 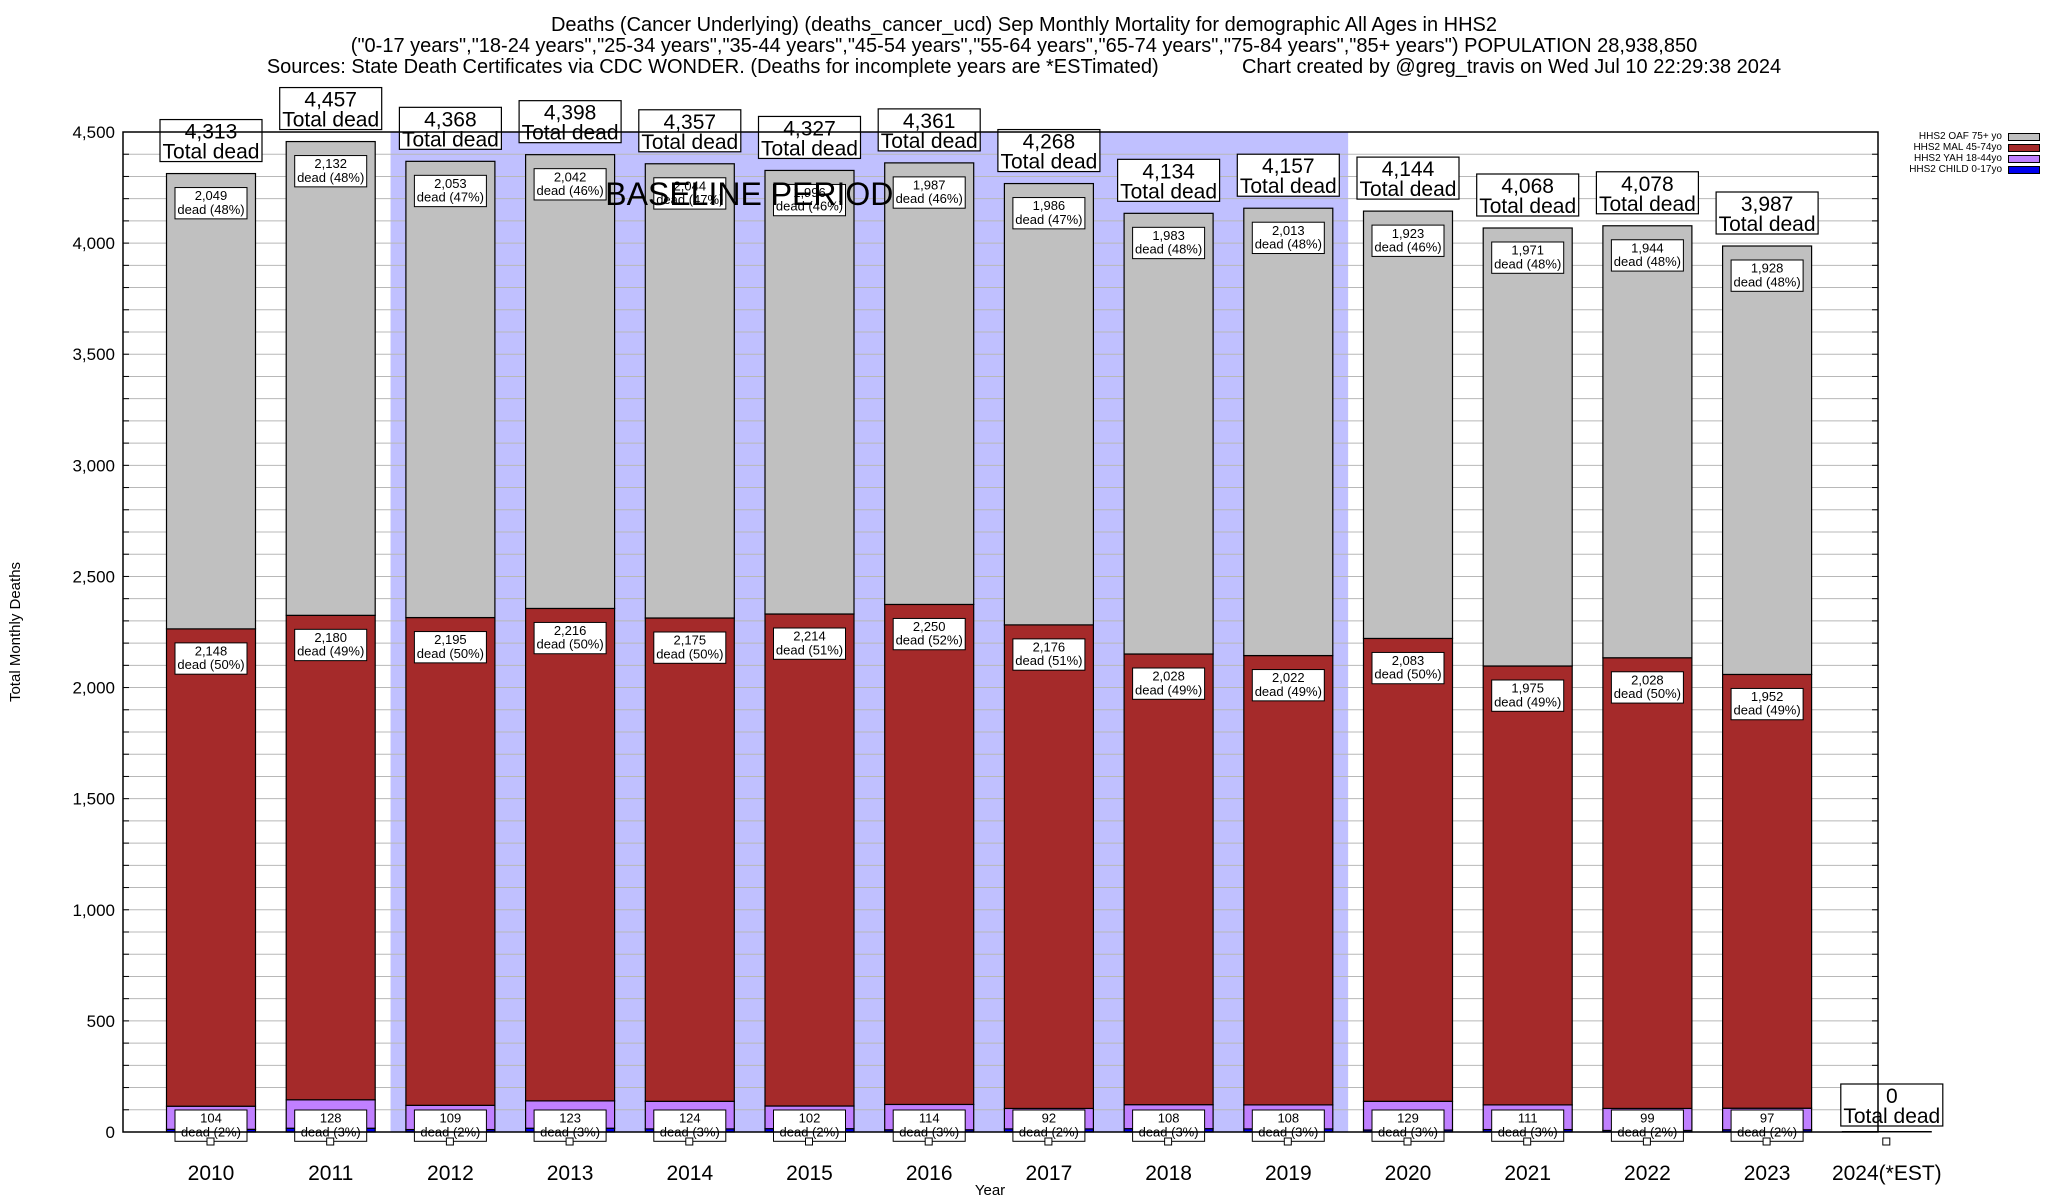 What do you see at coordinates (110, 1132) in the screenshot?
I see `y-tick-label: 0` at bounding box center [110, 1132].